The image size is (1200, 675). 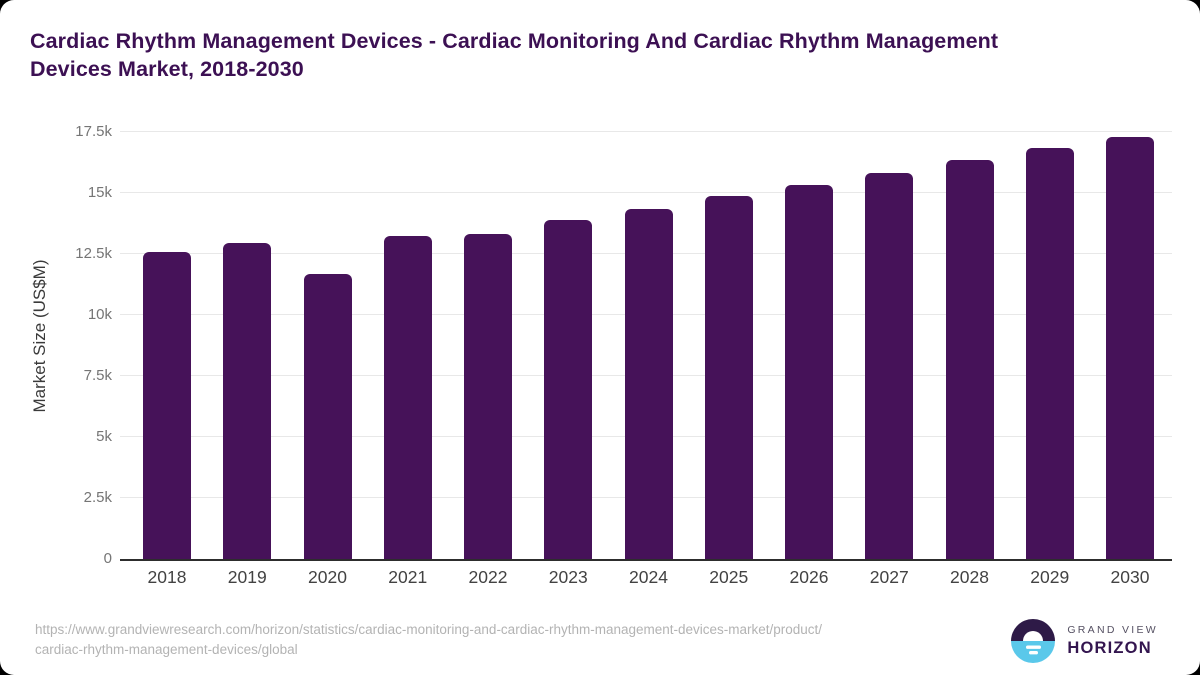 What do you see at coordinates (408, 577) in the screenshot?
I see `x-tick-label-2021: 2021` at bounding box center [408, 577].